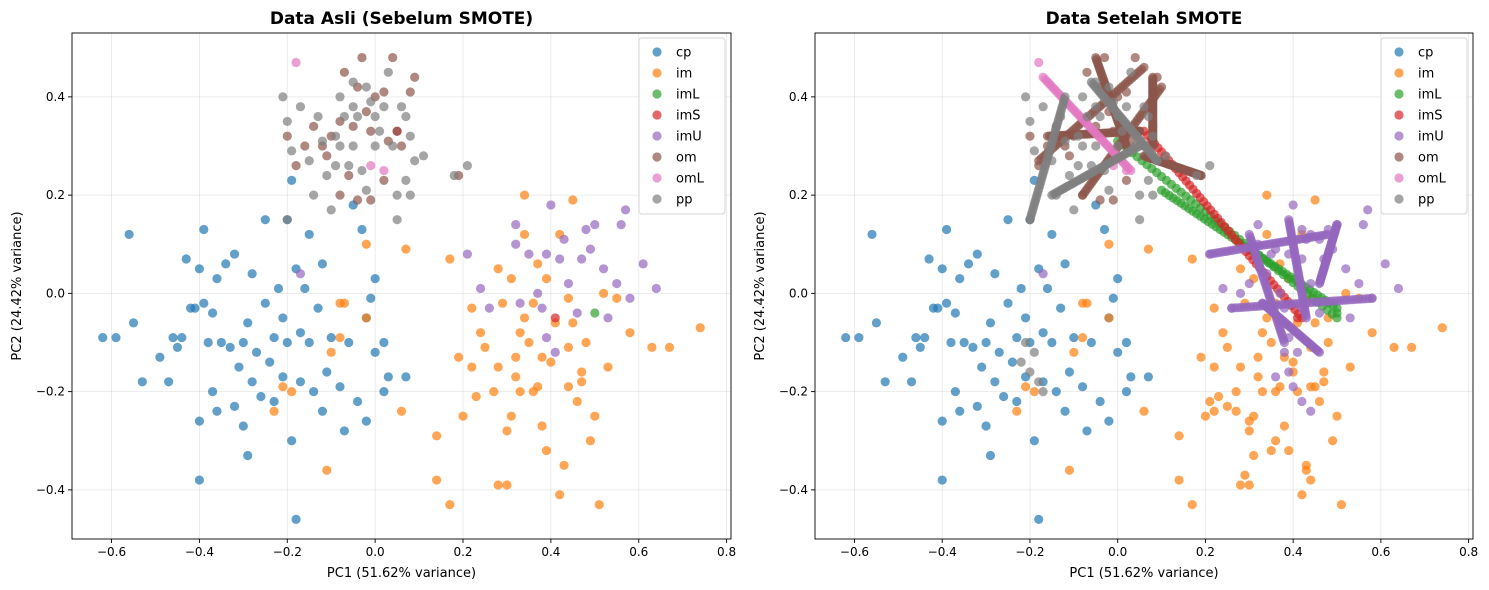  Describe the element at coordinates (55, 97) in the screenshot. I see `y-tick-label: 0.4` at that location.